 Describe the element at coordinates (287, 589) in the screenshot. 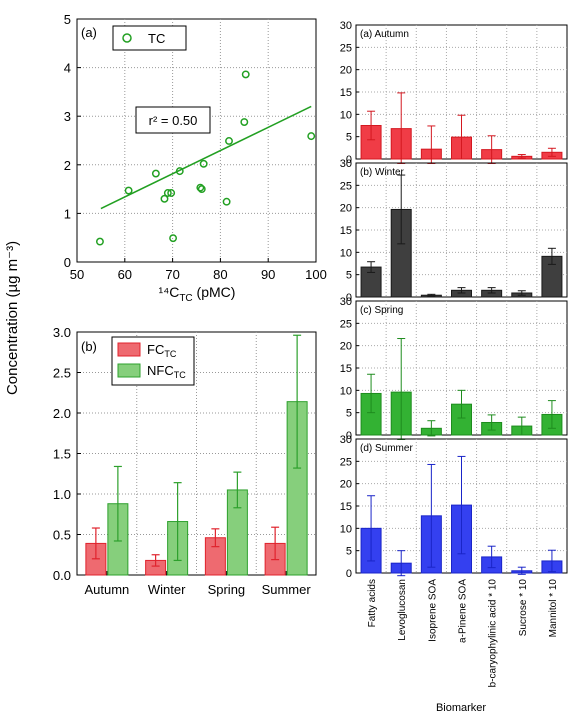

I see `category-label: Summer` at that location.